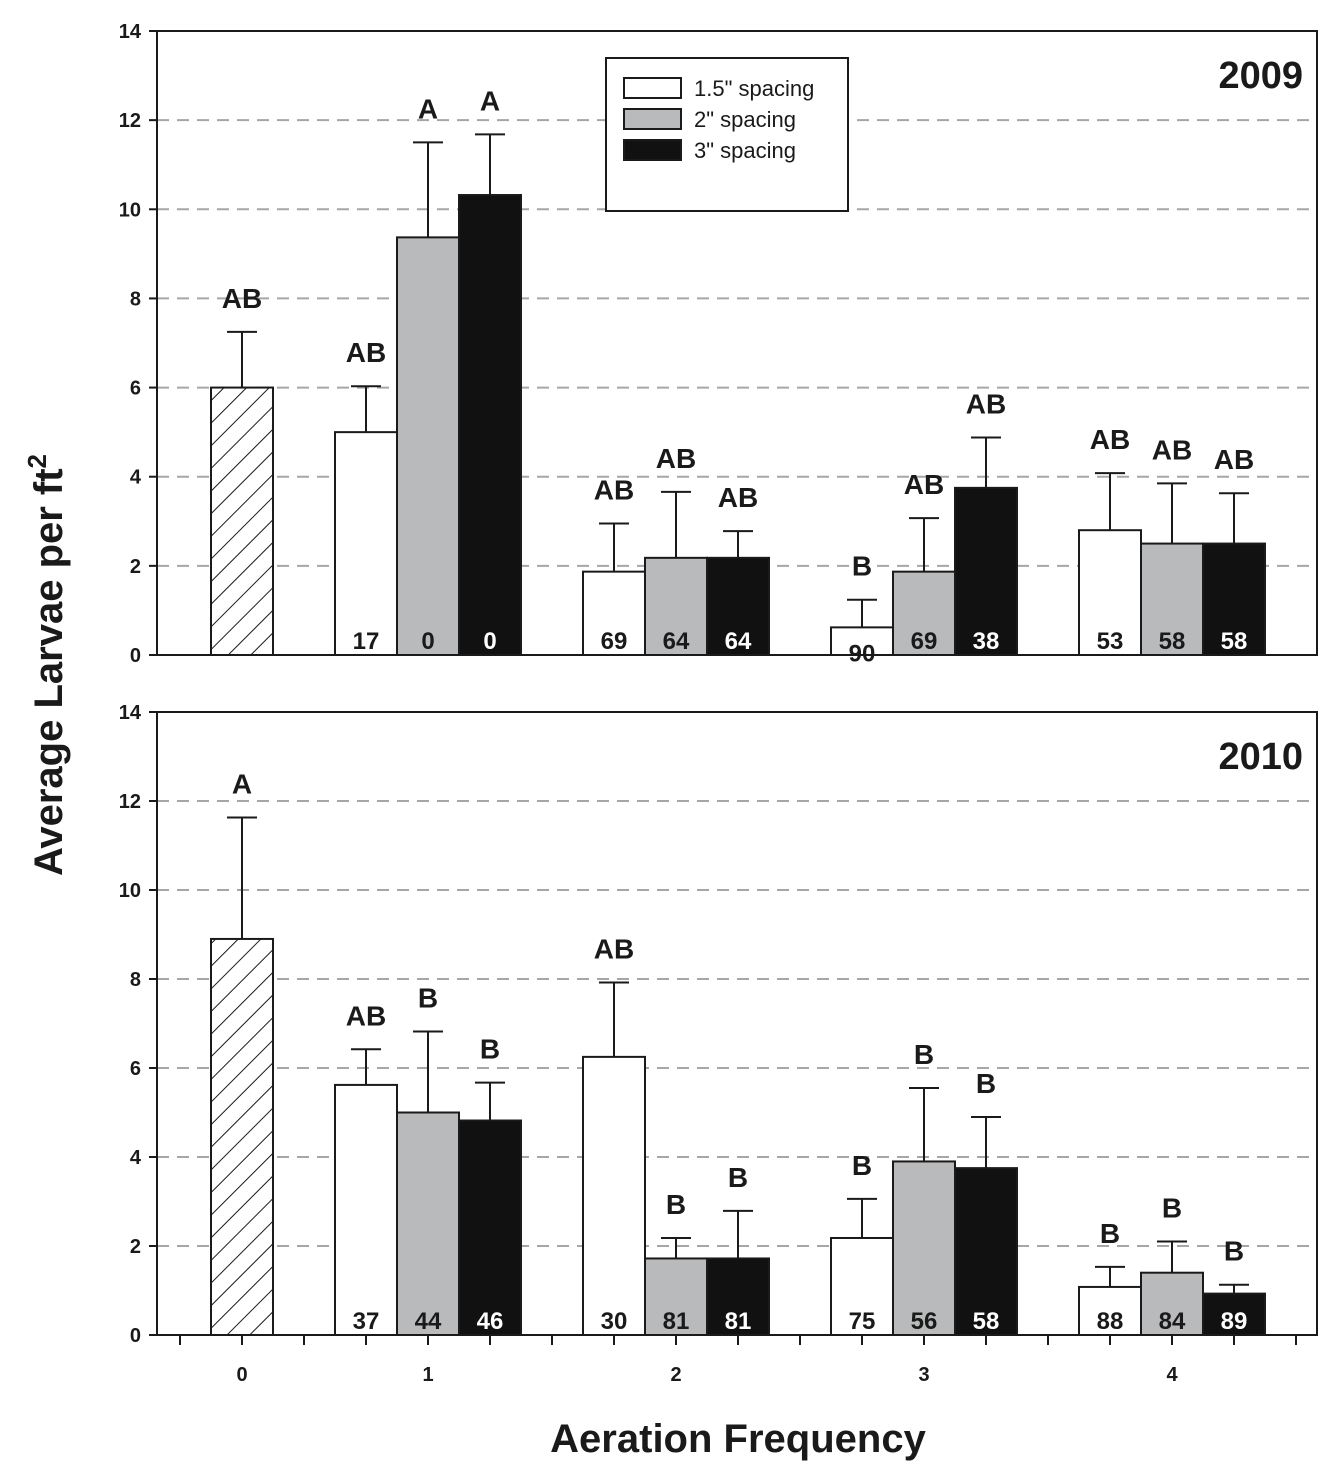 Image resolution: width=1338 pixels, height=1480 pixels. I want to click on legend-label: 1.5" spacing, so click(754, 88).